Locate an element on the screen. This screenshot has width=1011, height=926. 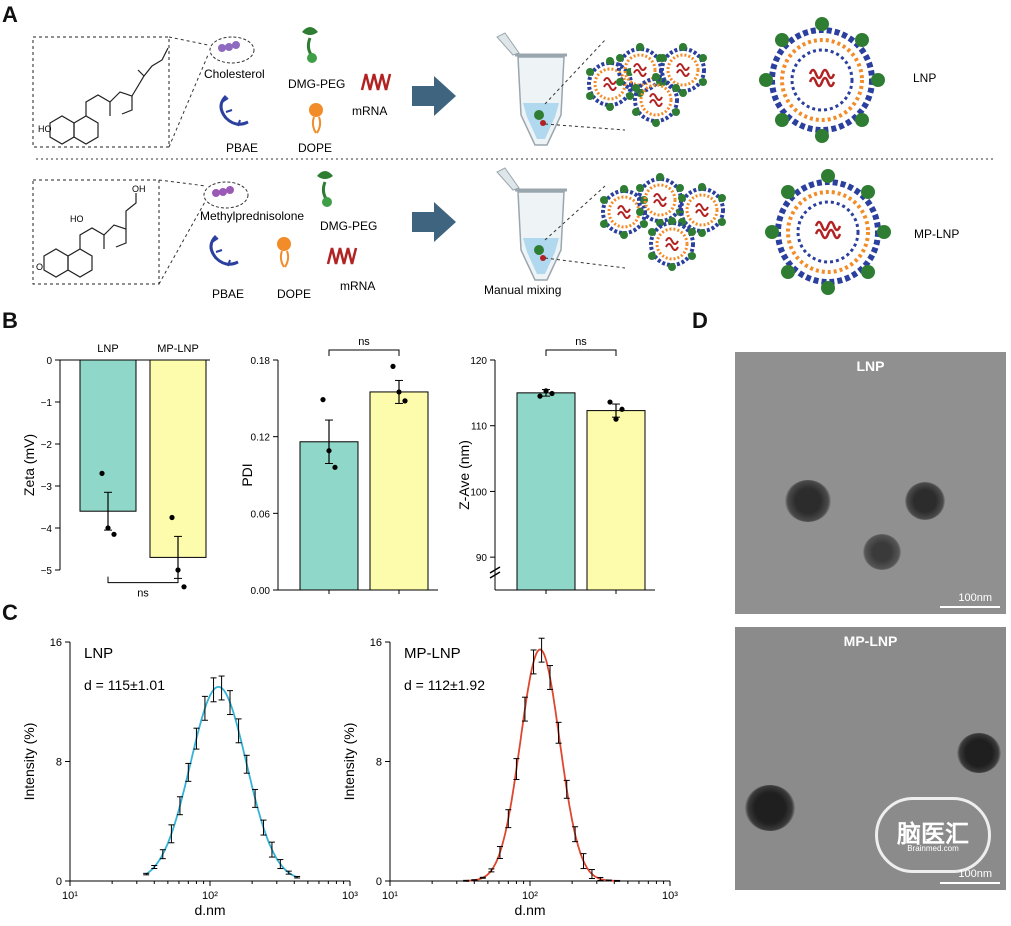
y-tick-label: 0.06 is located at coordinates (261, 514).